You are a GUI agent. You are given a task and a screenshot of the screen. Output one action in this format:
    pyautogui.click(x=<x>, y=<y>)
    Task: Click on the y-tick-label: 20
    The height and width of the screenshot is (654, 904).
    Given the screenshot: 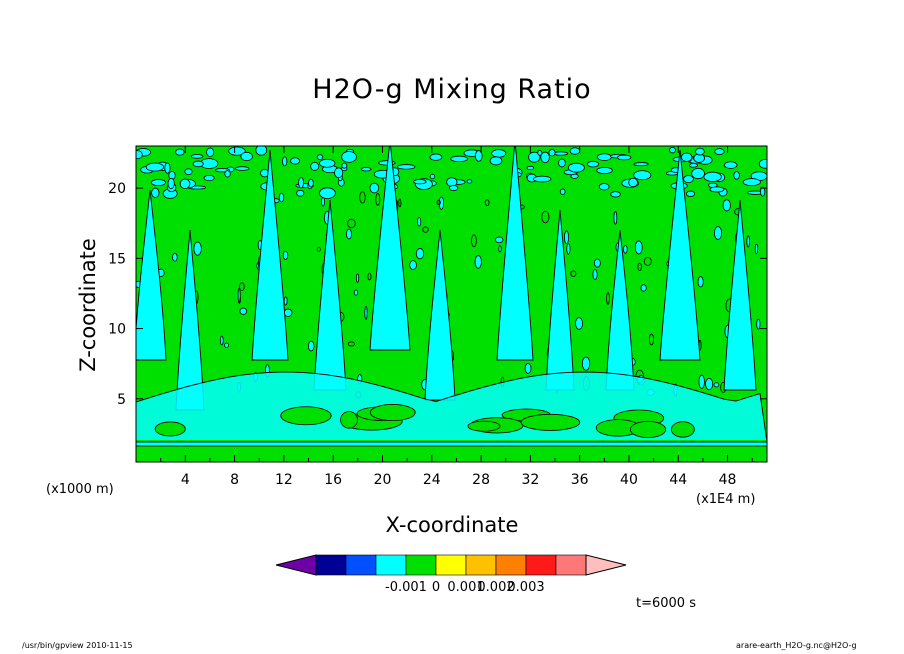 What is the action you would take?
    pyautogui.click(x=117, y=189)
    